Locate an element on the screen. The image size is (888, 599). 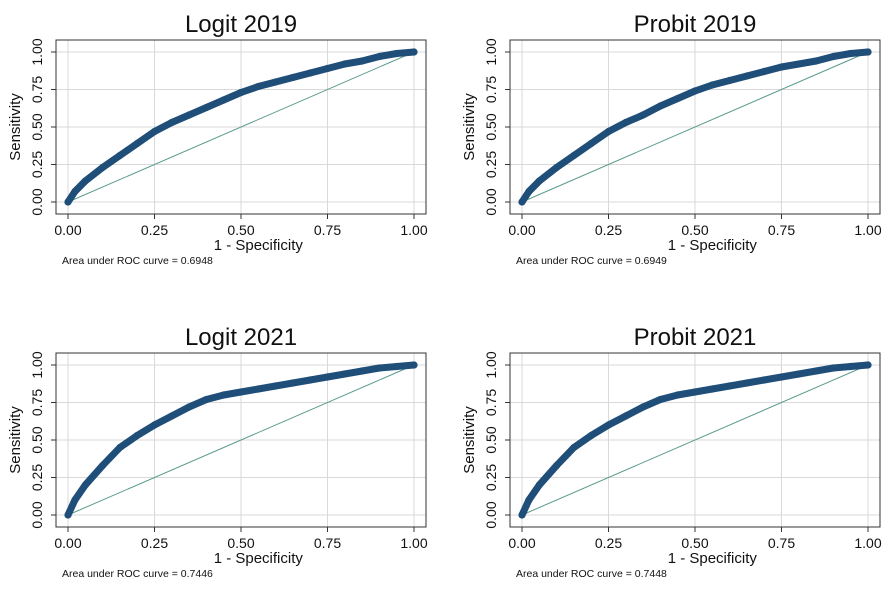
auc-note: Area under ROC curve = 0.6948 is located at coordinates (137, 261).